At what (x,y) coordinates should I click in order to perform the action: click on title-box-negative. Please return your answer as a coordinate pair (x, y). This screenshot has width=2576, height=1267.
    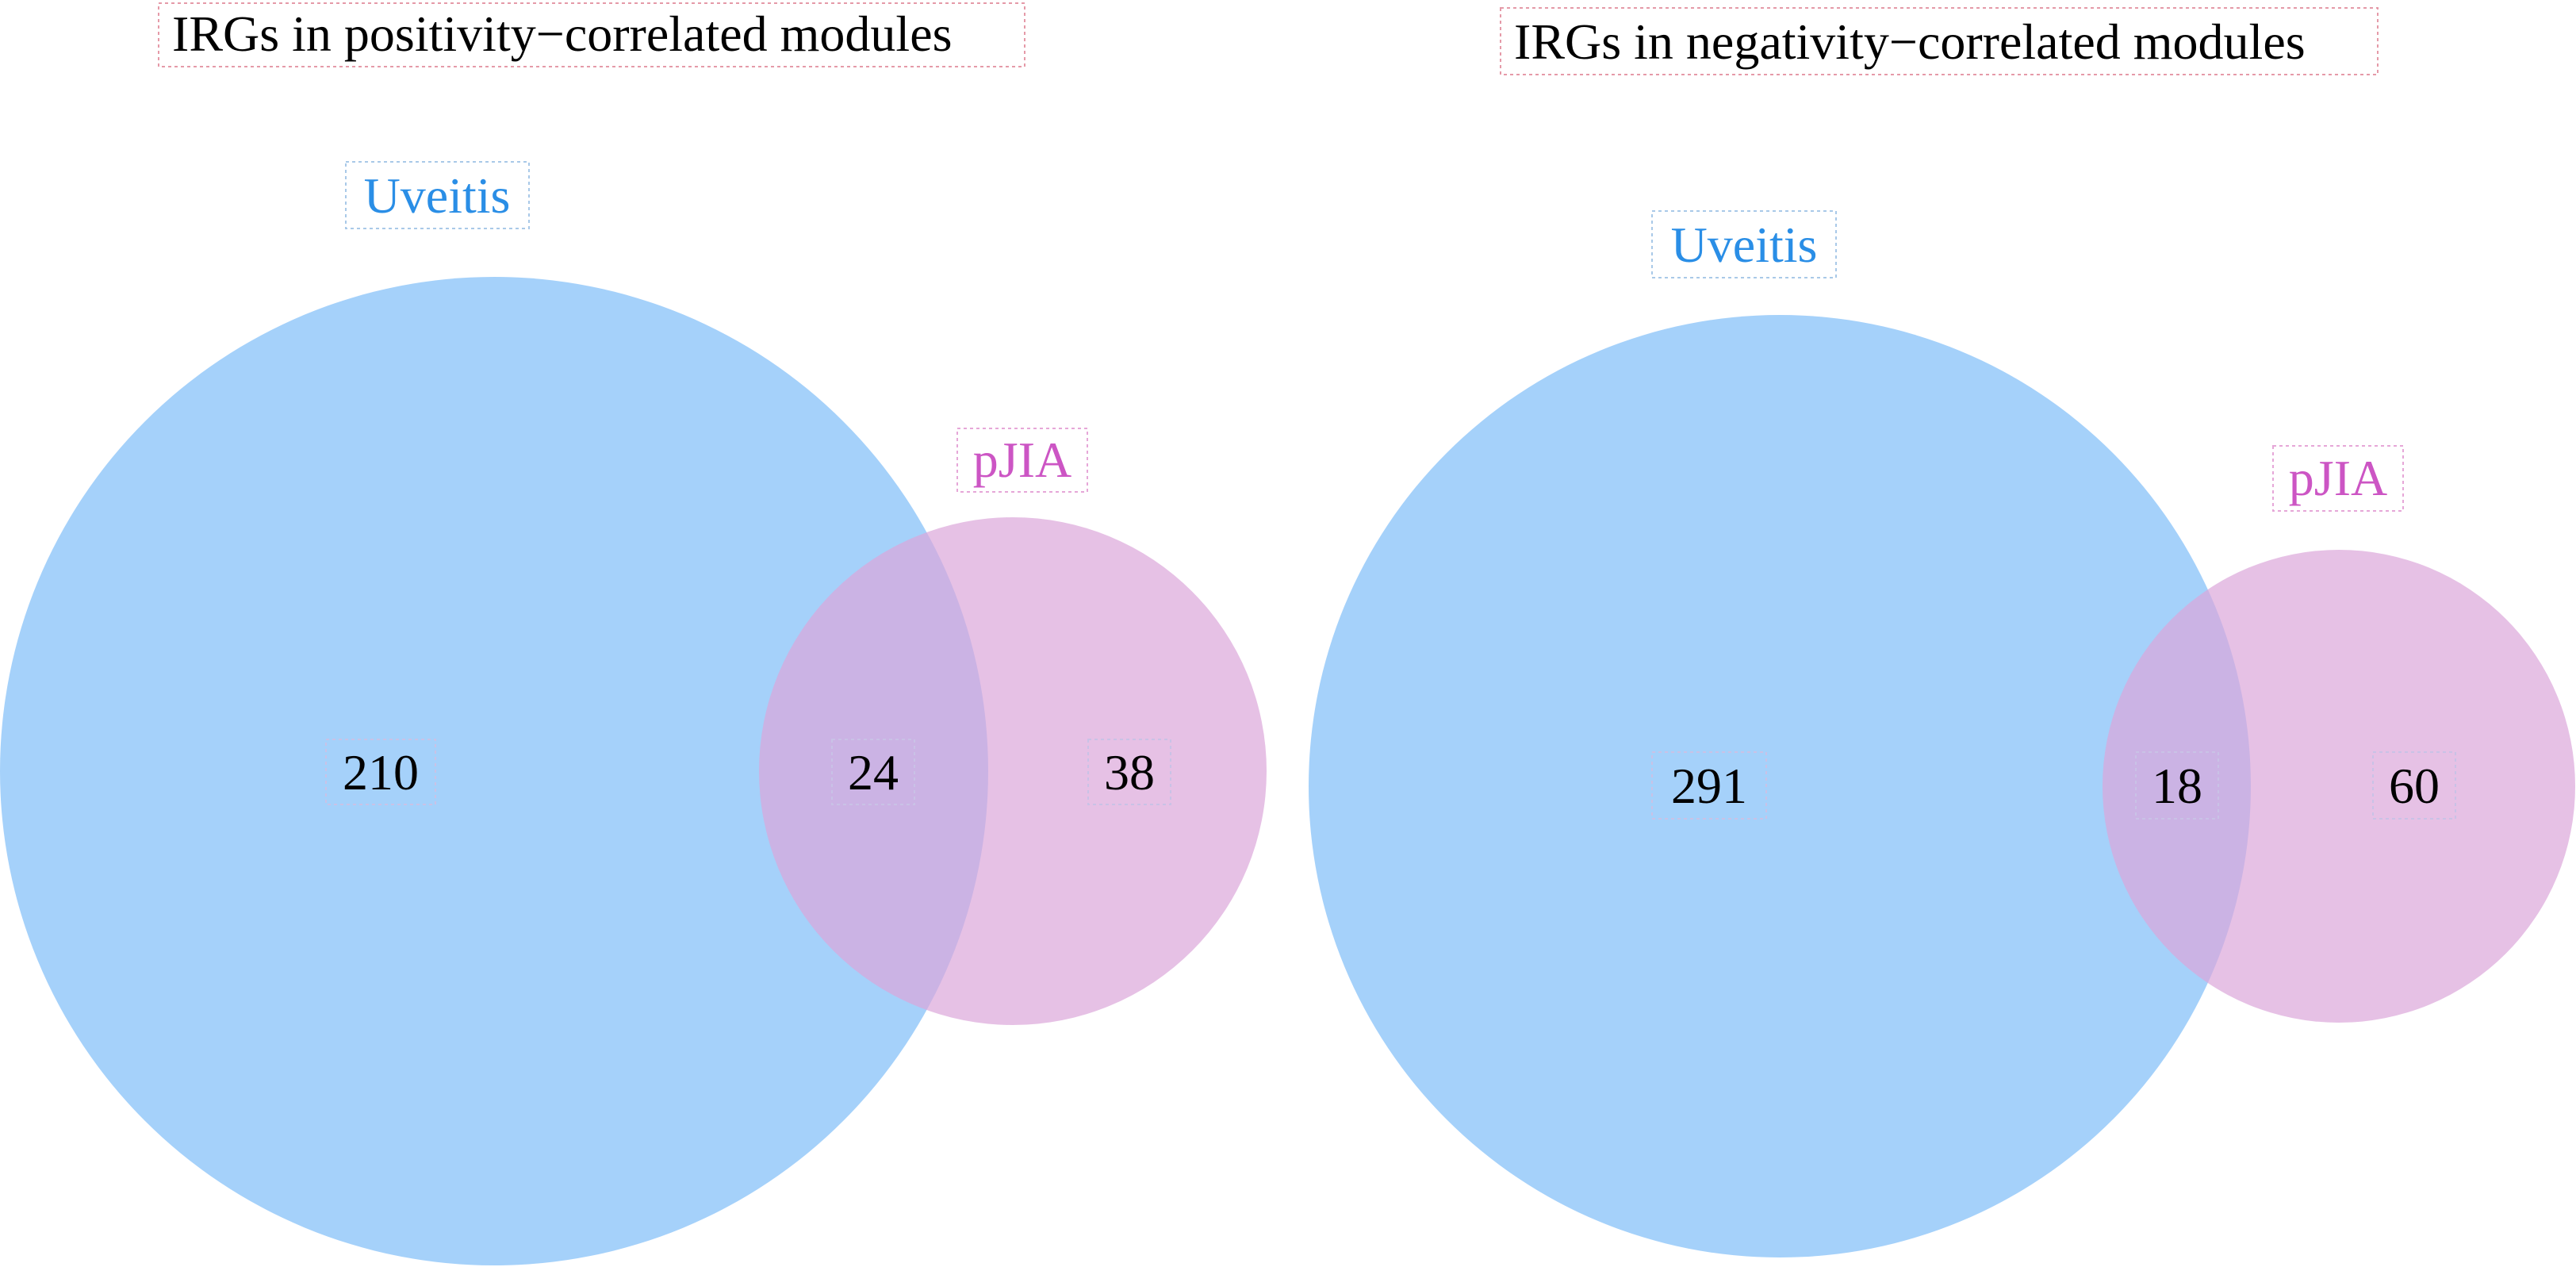
    Looking at the image, I should click on (1940, 41).